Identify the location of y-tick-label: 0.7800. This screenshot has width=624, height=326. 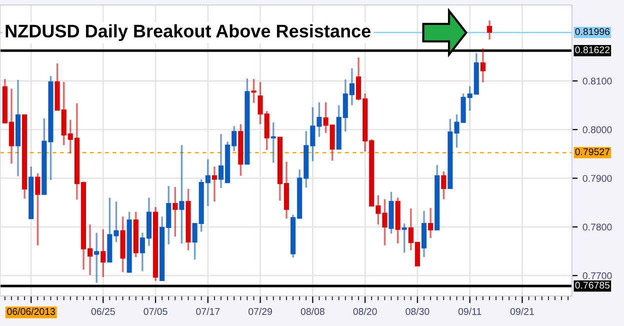
(597, 227).